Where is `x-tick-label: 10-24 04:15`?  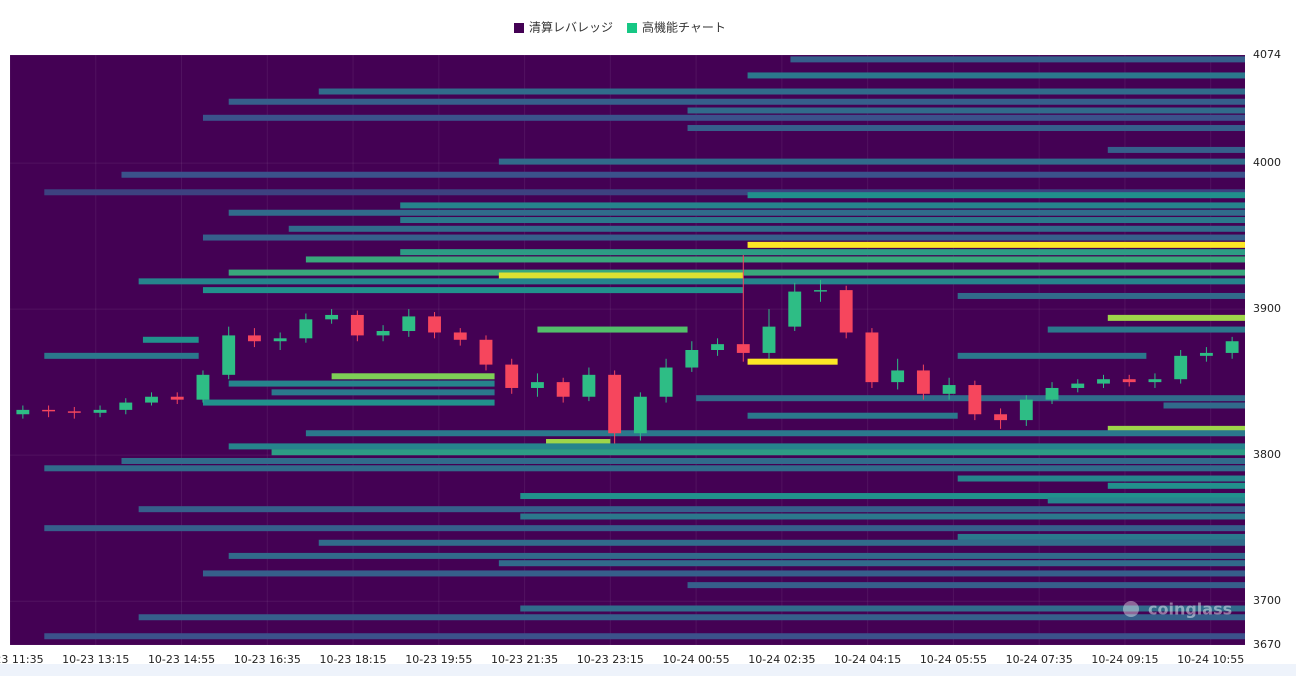 x-tick-label: 10-24 04:15 is located at coordinates (867, 659).